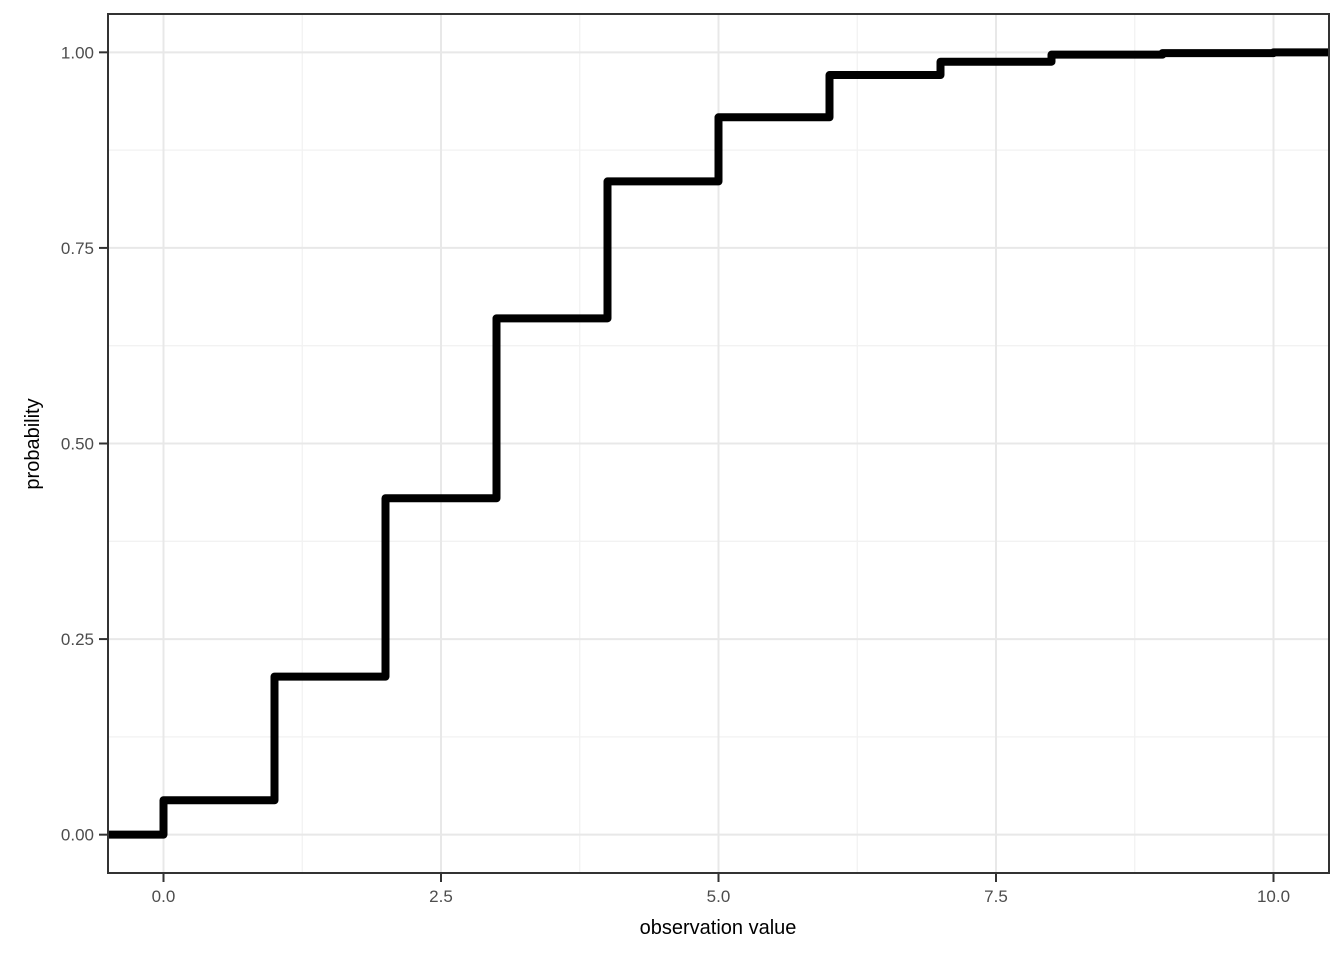  What do you see at coordinates (719, 896) in the screenshot?
I see `x-tick-label: 5.0` at bounding box center [719, 896].